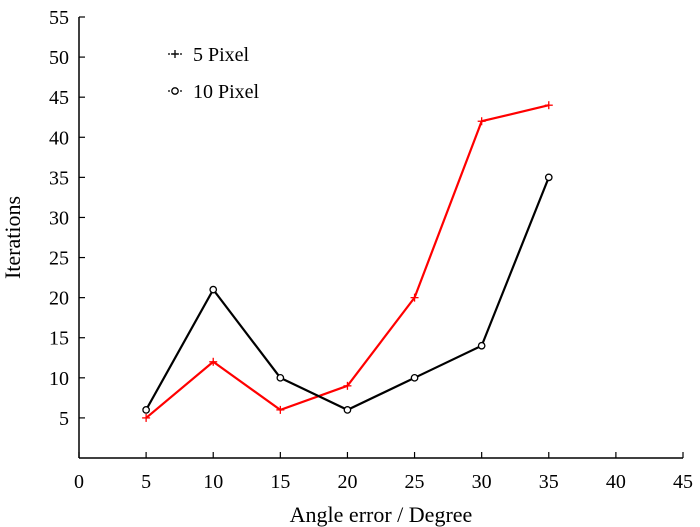  I want to click on x-axis-ticks: 0 5 10 15 20 25 30 35 40 45, so click(383, 472).